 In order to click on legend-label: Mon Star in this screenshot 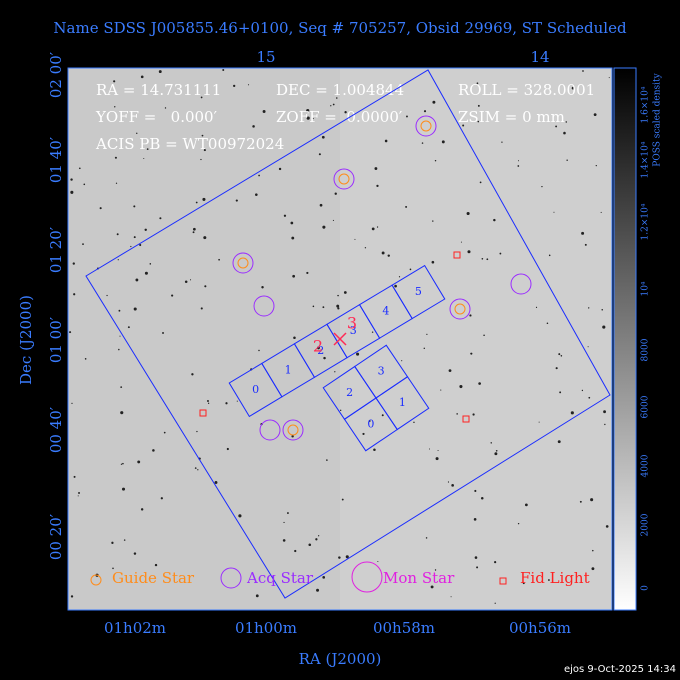, I will do `click(419, 578)`.